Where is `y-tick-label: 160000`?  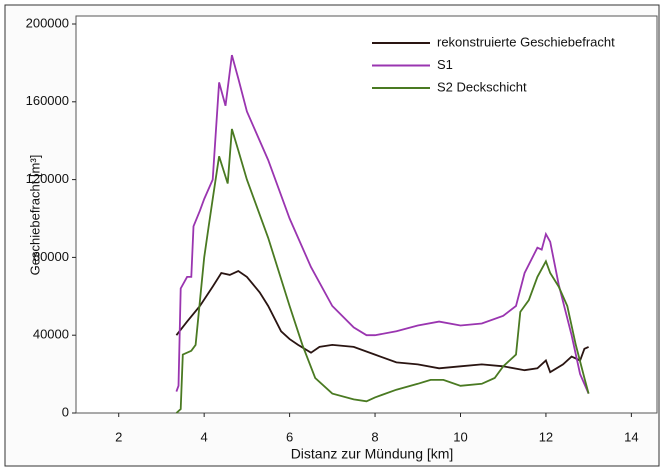 y-tick-label: 160000 is located at coordinates (47, 100).